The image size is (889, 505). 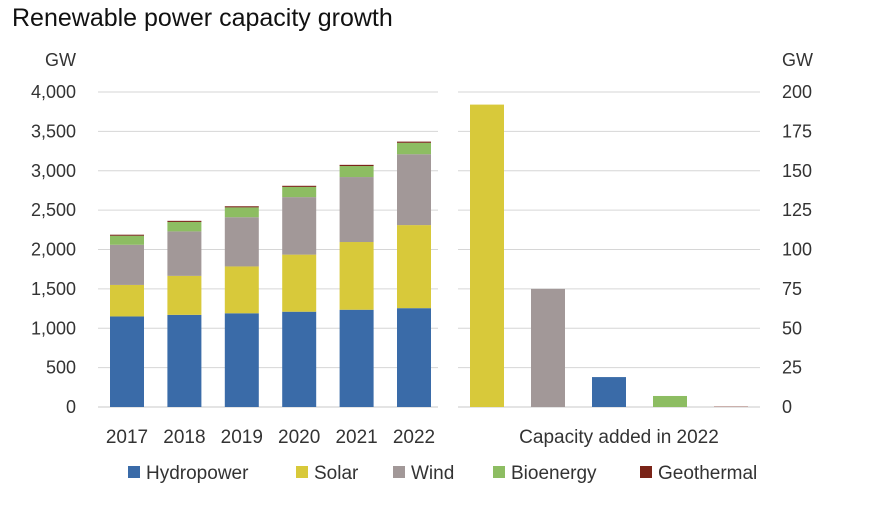 I want to click on right-y-tick-label: 125, so click(x=797, y=210).